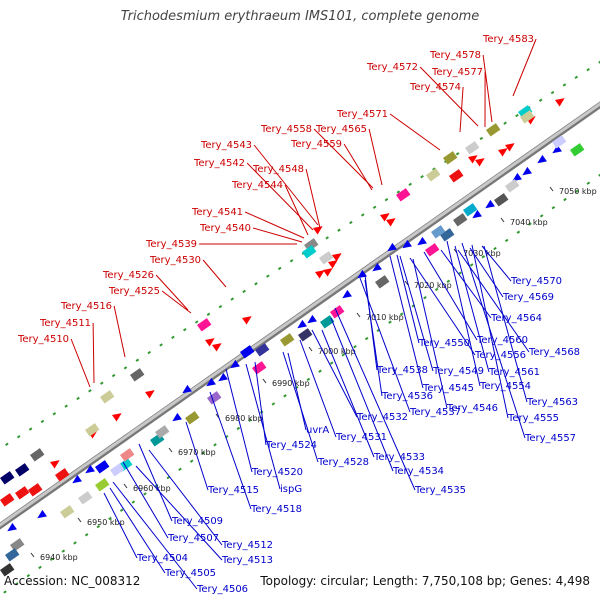 The height and width of the screenshot is (600, 600). I want to click on kbp-tick-label: 6950 kbp, so click(106, 522).